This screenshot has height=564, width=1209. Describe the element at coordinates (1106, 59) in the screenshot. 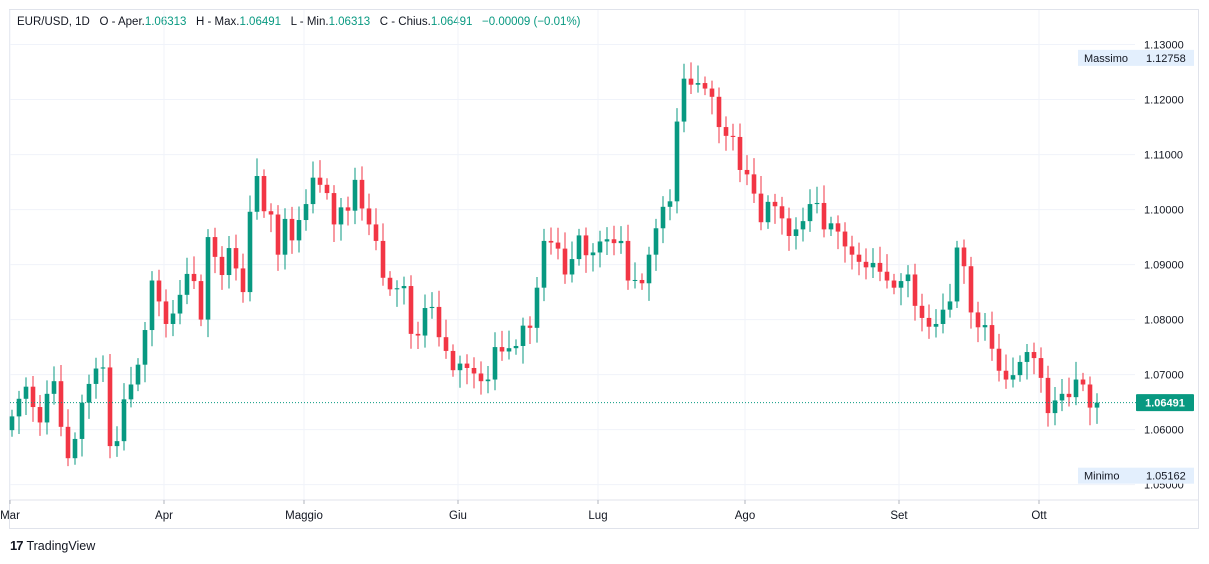

I see `high-label: Massimo` at that location.